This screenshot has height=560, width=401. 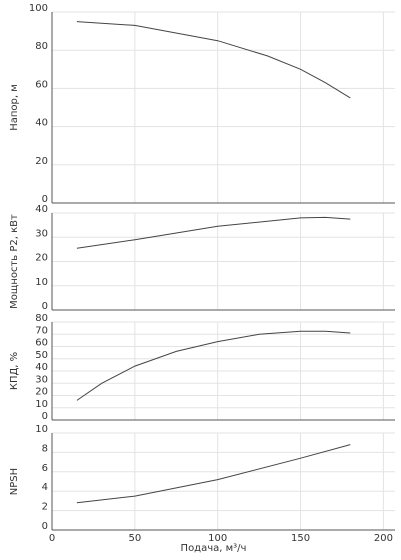 I want to click on x-axis-label: Подача, м³/ч, so click(x=214, y=548).